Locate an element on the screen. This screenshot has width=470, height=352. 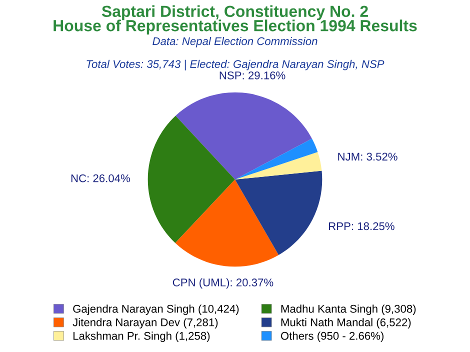
chart-subtitle: Total Votes: 35,743 | Elected: Gajendra Narayan Singh, NSP is located at coordinates (235, 65).